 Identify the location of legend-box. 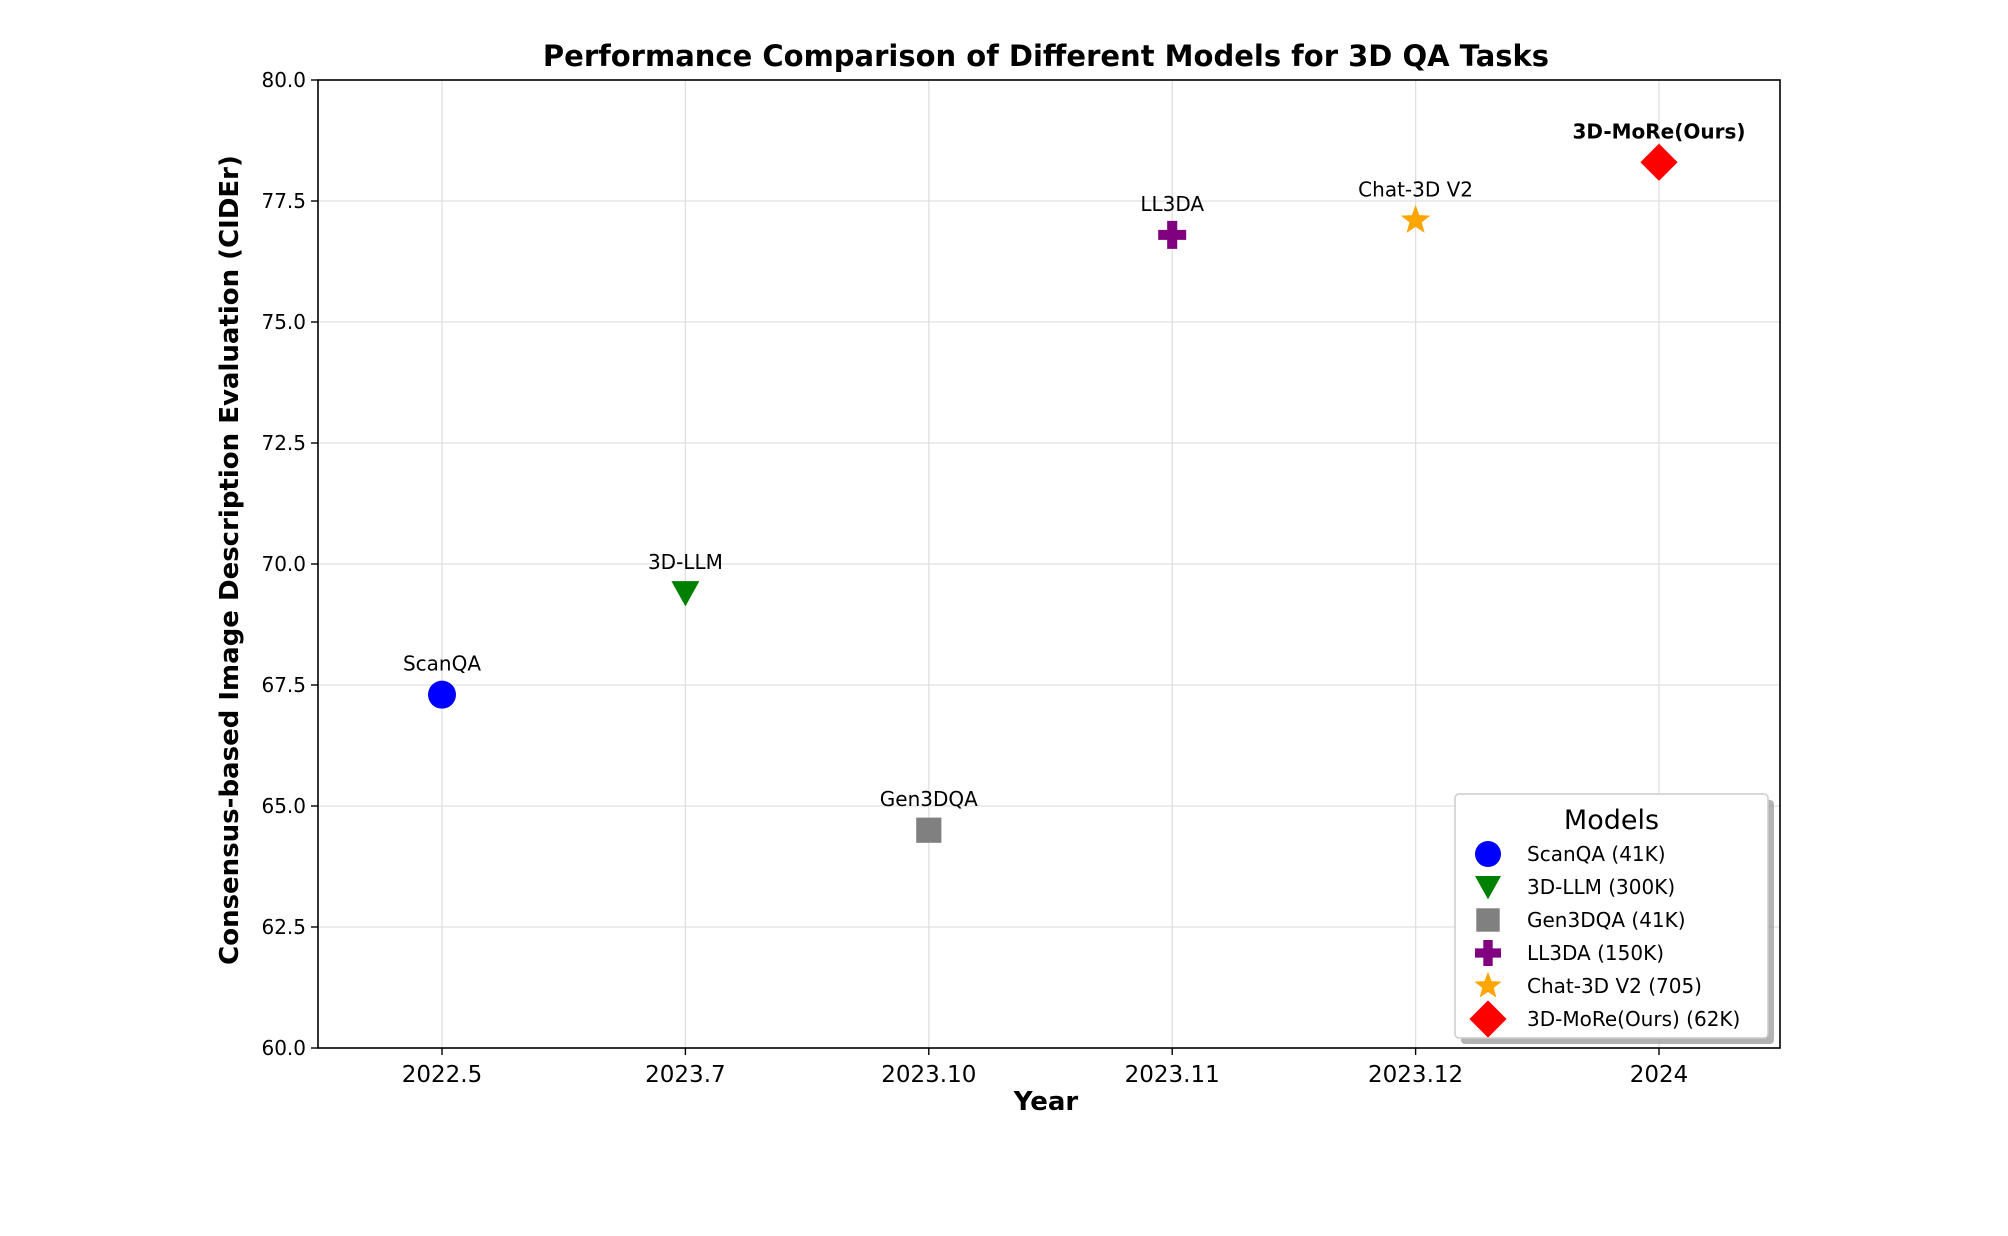
(1611, 916).